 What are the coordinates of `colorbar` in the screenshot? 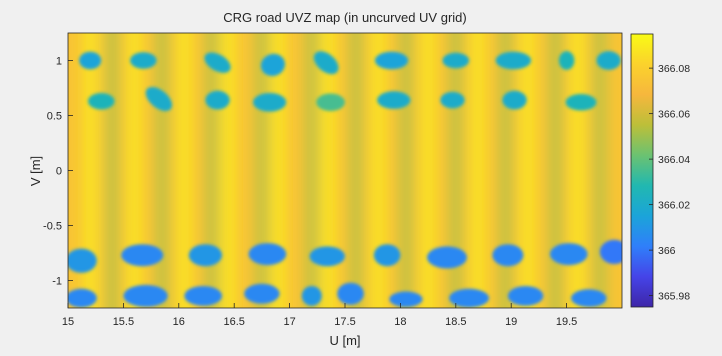 It's located at (642, 170).